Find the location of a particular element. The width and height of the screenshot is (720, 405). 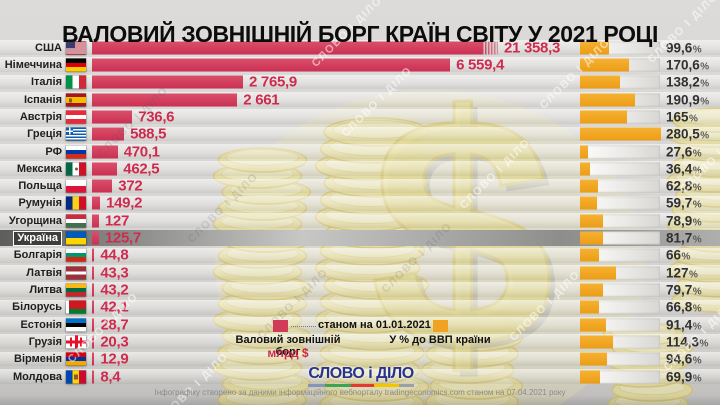

country-label-text: Італія is located at coordinates (46, 82).